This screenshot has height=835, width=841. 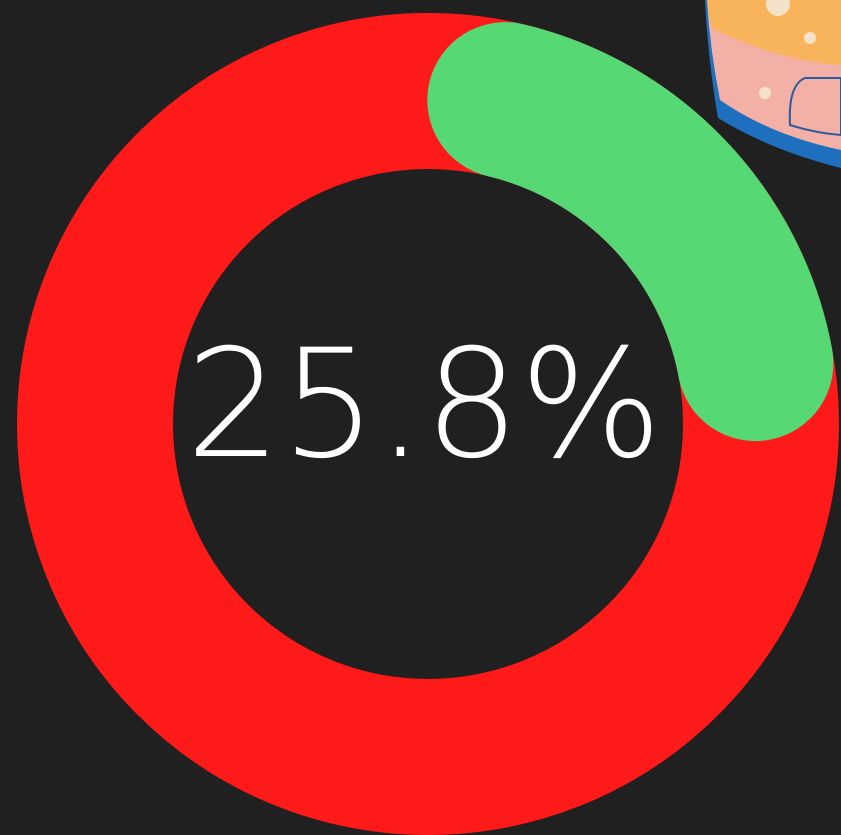 I want to click on decoration-outline, so click(x=814, y=107).